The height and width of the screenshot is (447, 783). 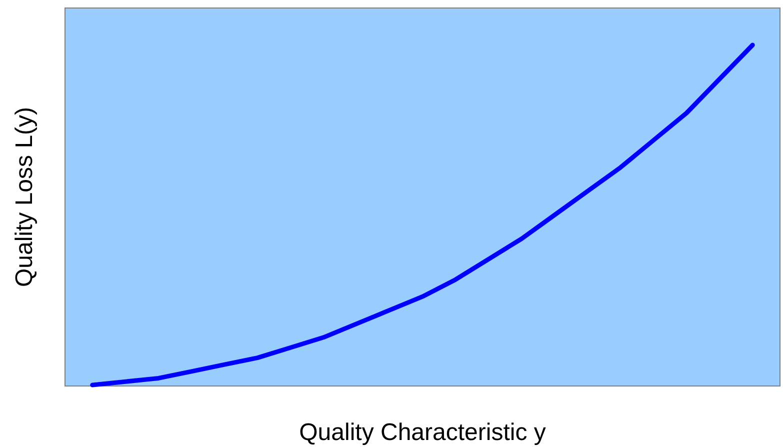 What do you see at coordinates (24, 197) in the screenshot?
I see `y-axis-title: Quality Loss L(y)` at bounding box center [24, 197].